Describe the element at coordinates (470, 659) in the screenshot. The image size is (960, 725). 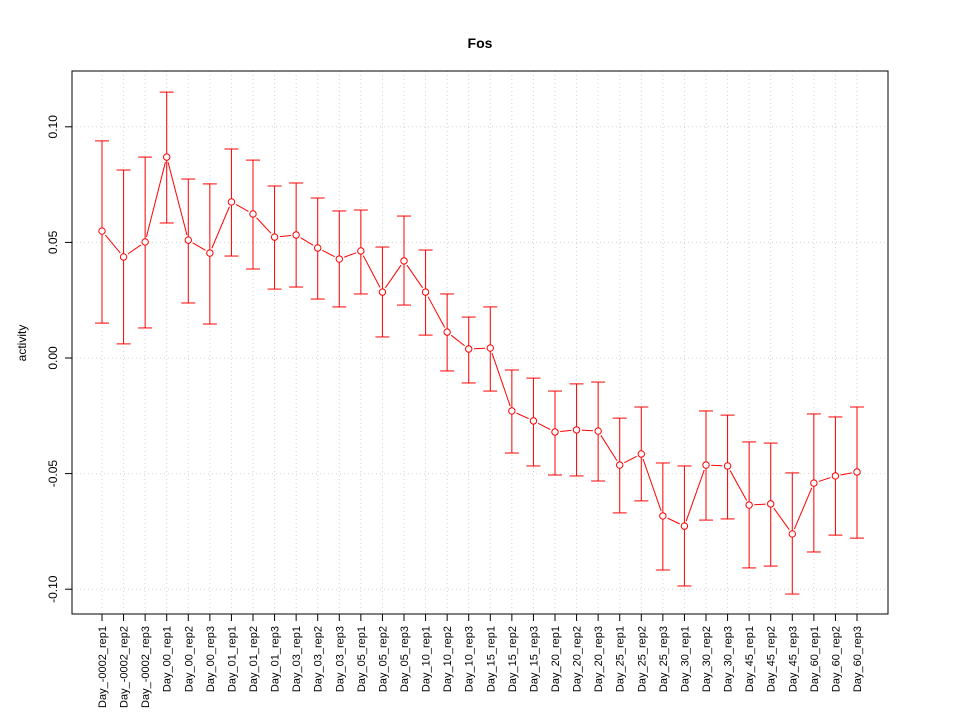
I see `x-tick-label: Day_10_rep3` at that location.